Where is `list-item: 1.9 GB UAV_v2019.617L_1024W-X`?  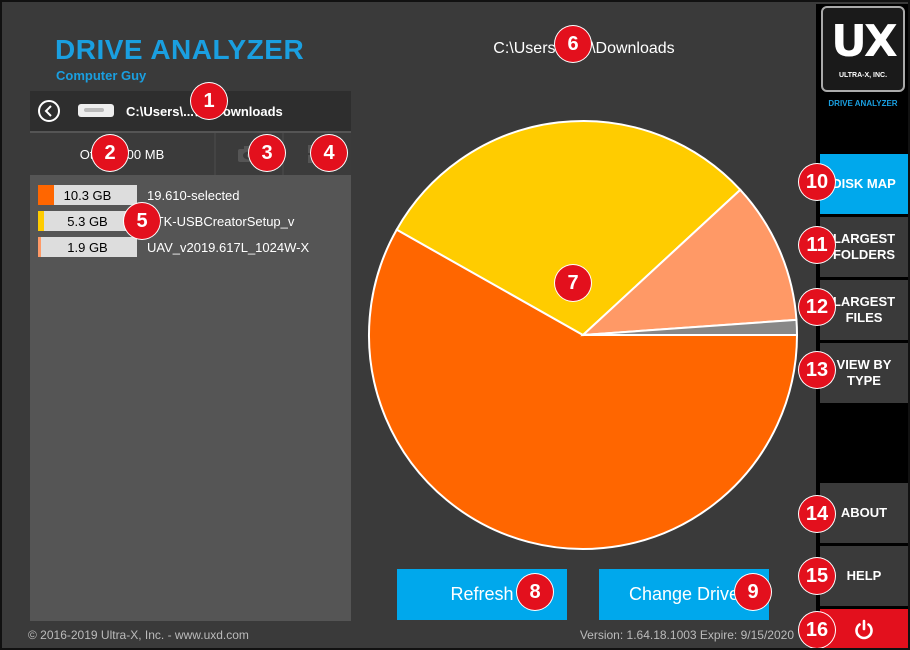
list-item: 1.9 GB UAV_v2019.617L_1024W-X is located at coordinates (190, 248).